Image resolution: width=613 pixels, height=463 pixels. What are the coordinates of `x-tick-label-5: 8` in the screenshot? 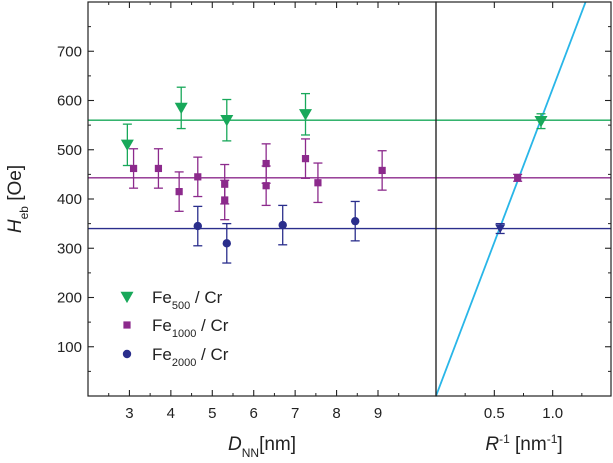 It's located at (336, 413).